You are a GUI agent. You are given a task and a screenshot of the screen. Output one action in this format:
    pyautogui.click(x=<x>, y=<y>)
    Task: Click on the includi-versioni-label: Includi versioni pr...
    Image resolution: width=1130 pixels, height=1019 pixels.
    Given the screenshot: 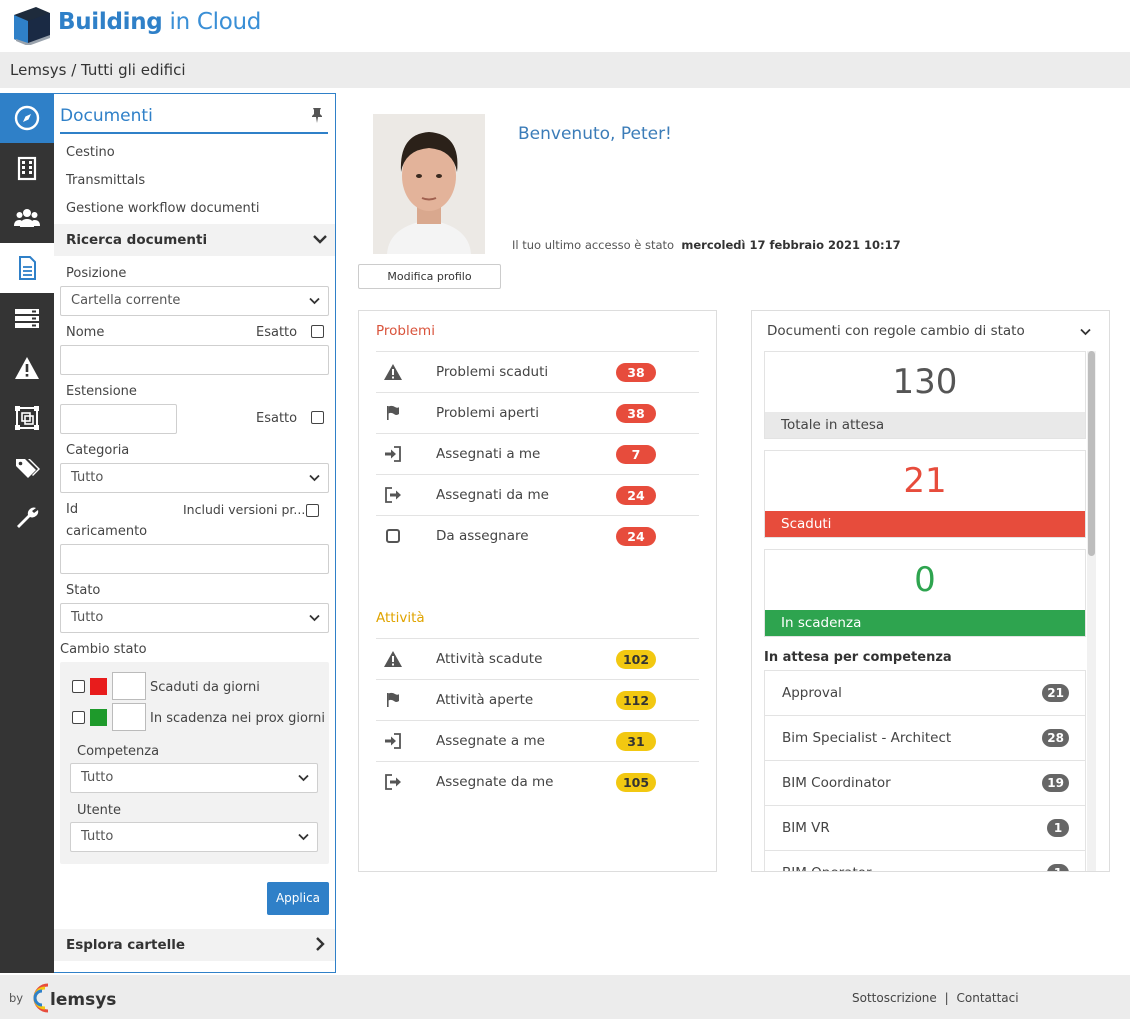 What is the action you would take?
    pyautogui.click(x=244, y=509)
    